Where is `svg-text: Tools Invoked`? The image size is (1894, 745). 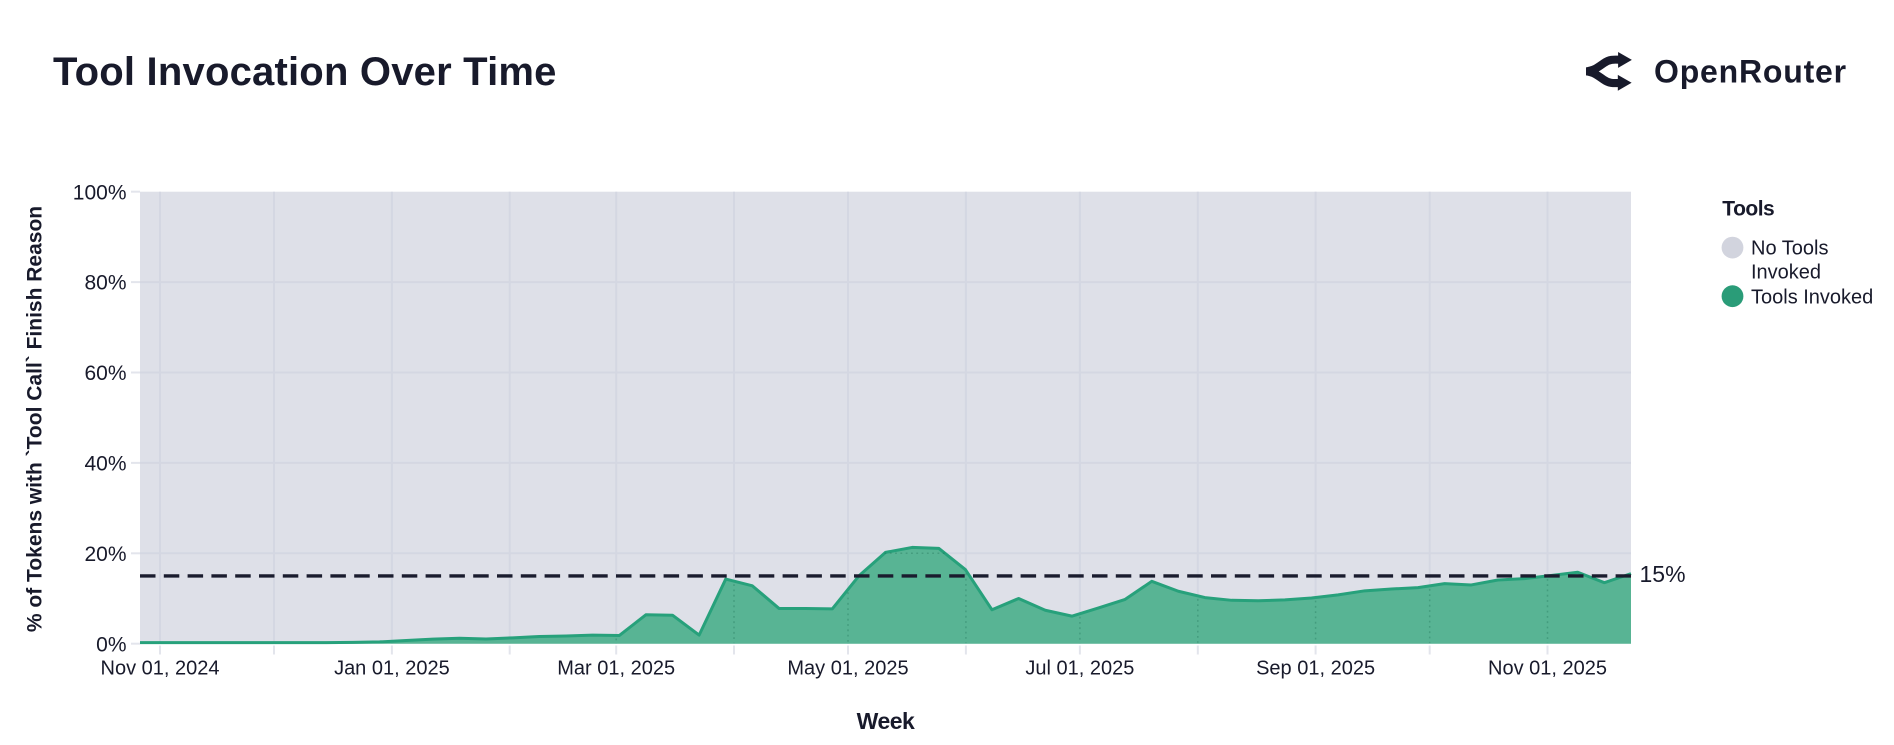 svg-text: Tools Invoked is located at coordinates (1812, 297).